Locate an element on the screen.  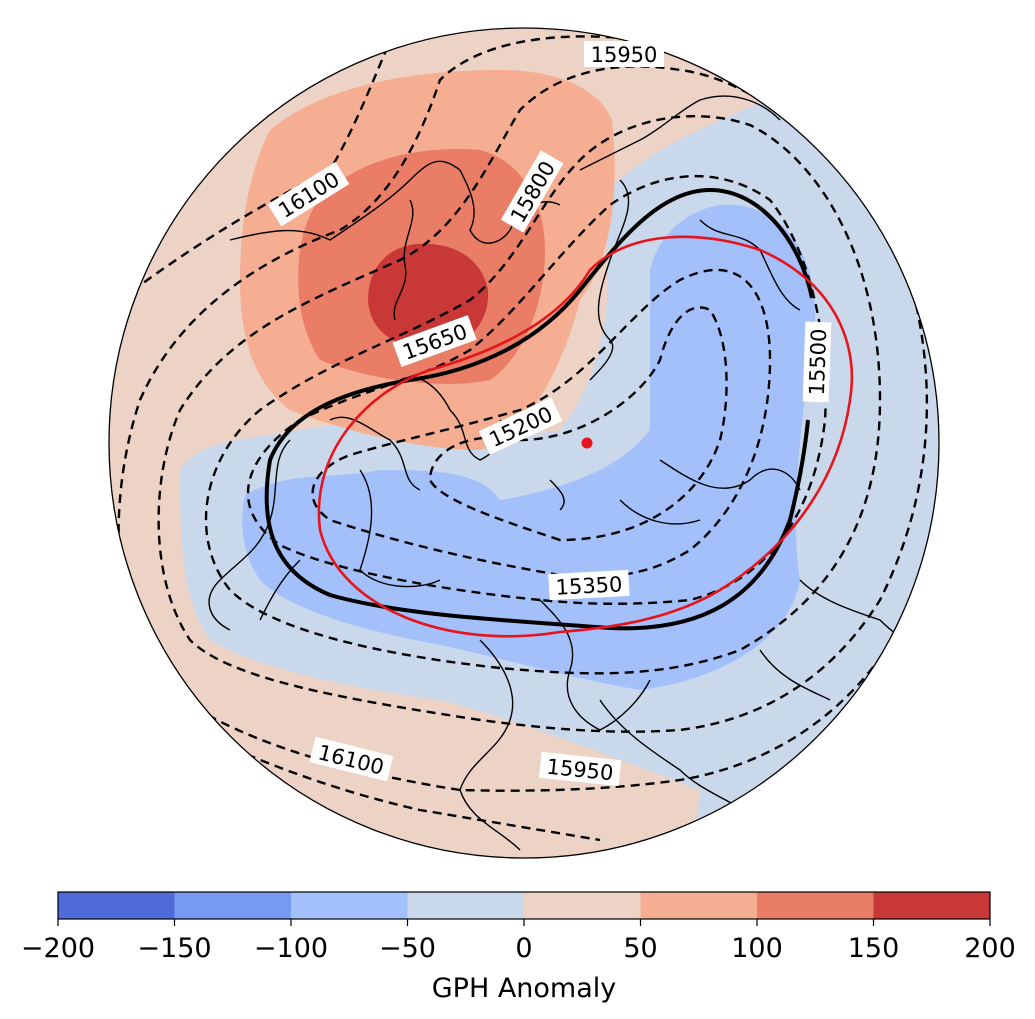
colorbar-title: GPH Anomaly is located at coordinates (524, 988).